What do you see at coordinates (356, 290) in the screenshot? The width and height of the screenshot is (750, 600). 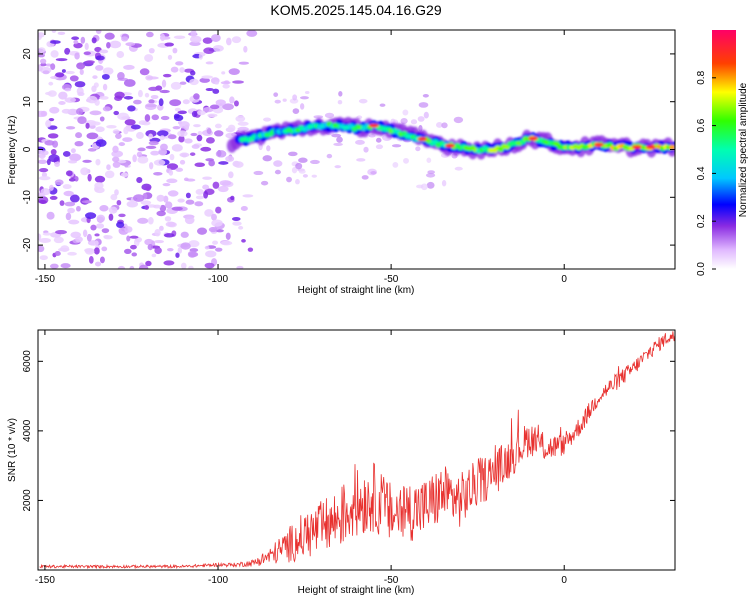 I see `spectrogram-x-label: Height of straight line (km)` at bounding box center [356, 290].